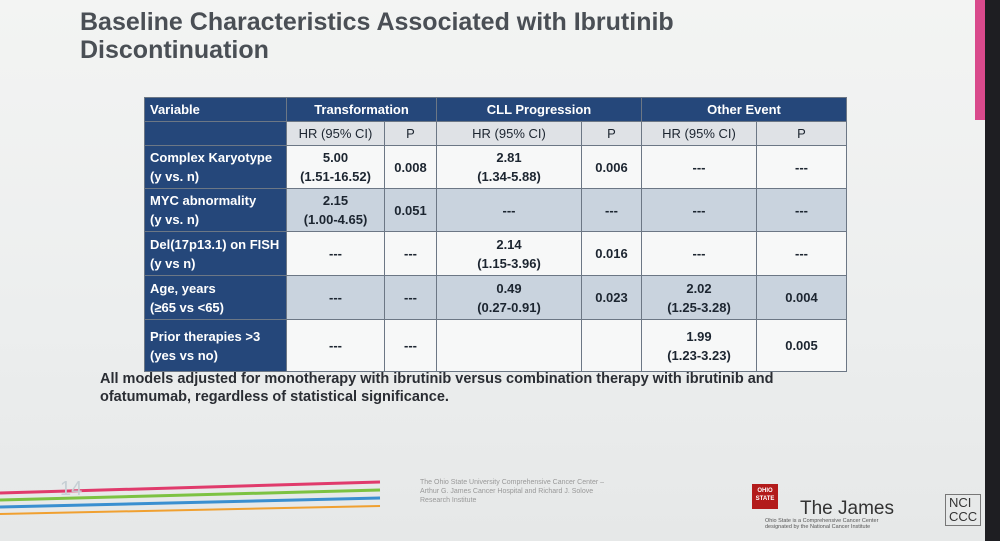 The image size is (1000, 541). Describe the element at coordinates (847, 508) in the screenshot. I see `logo-name: The James` at that location.